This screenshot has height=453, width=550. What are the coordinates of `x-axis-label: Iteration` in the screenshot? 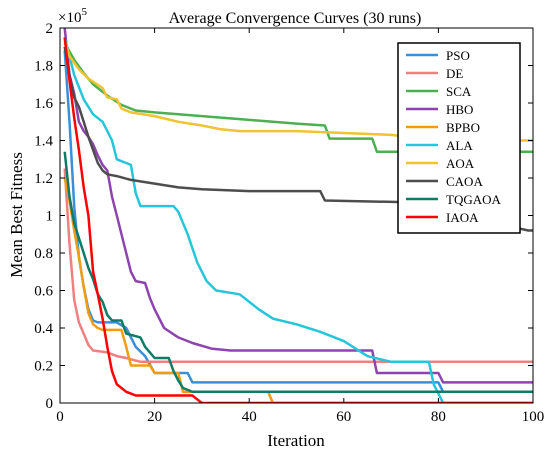 It's located at (296, 440).